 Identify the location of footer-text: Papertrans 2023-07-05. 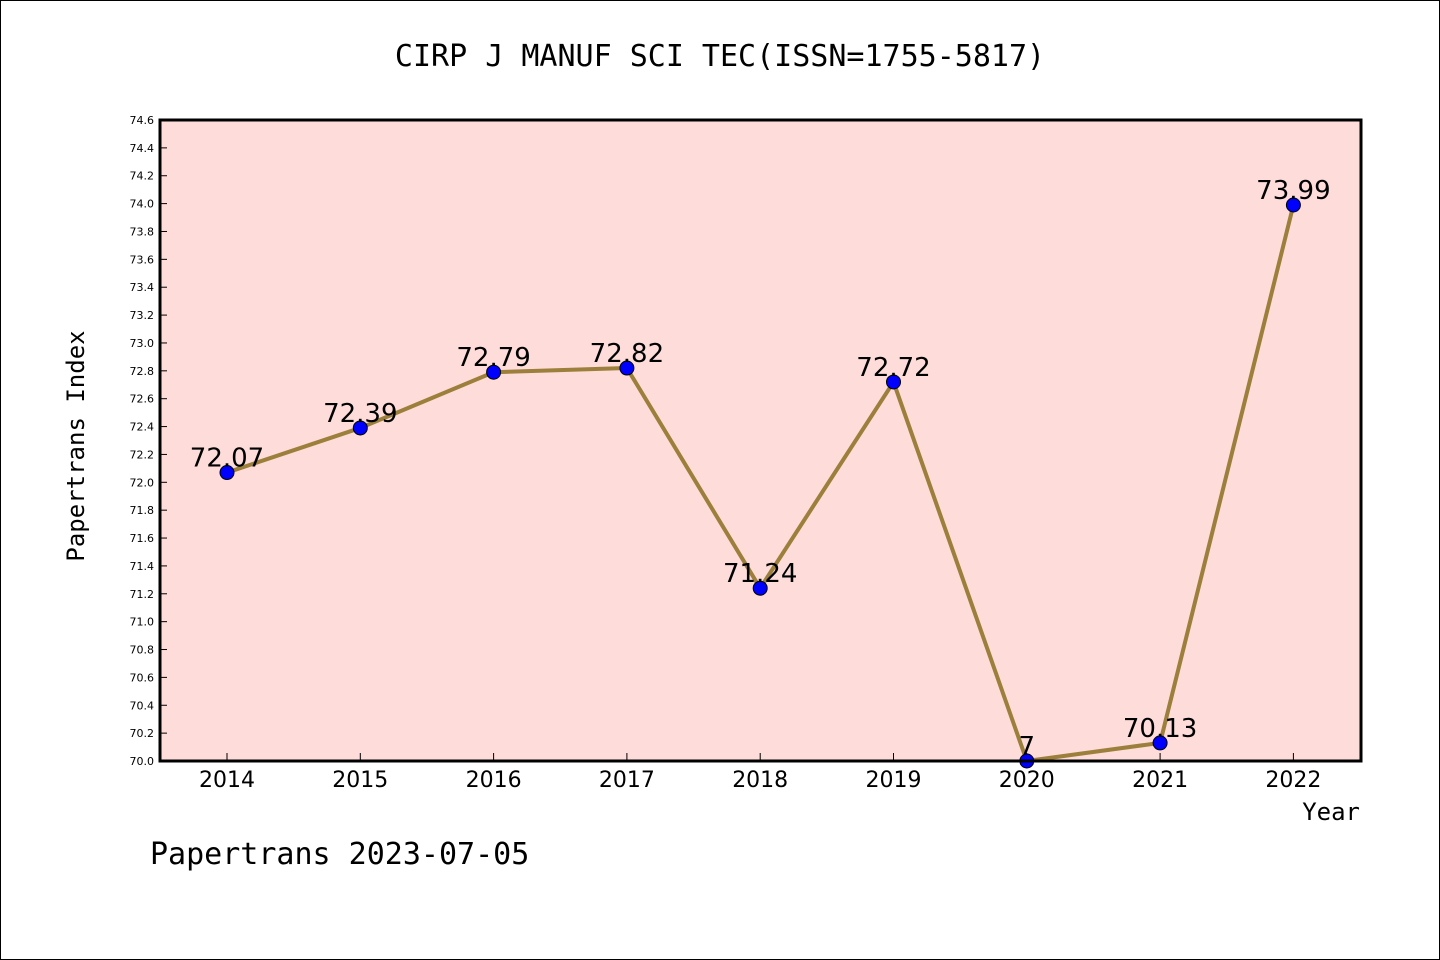
(339, 854).